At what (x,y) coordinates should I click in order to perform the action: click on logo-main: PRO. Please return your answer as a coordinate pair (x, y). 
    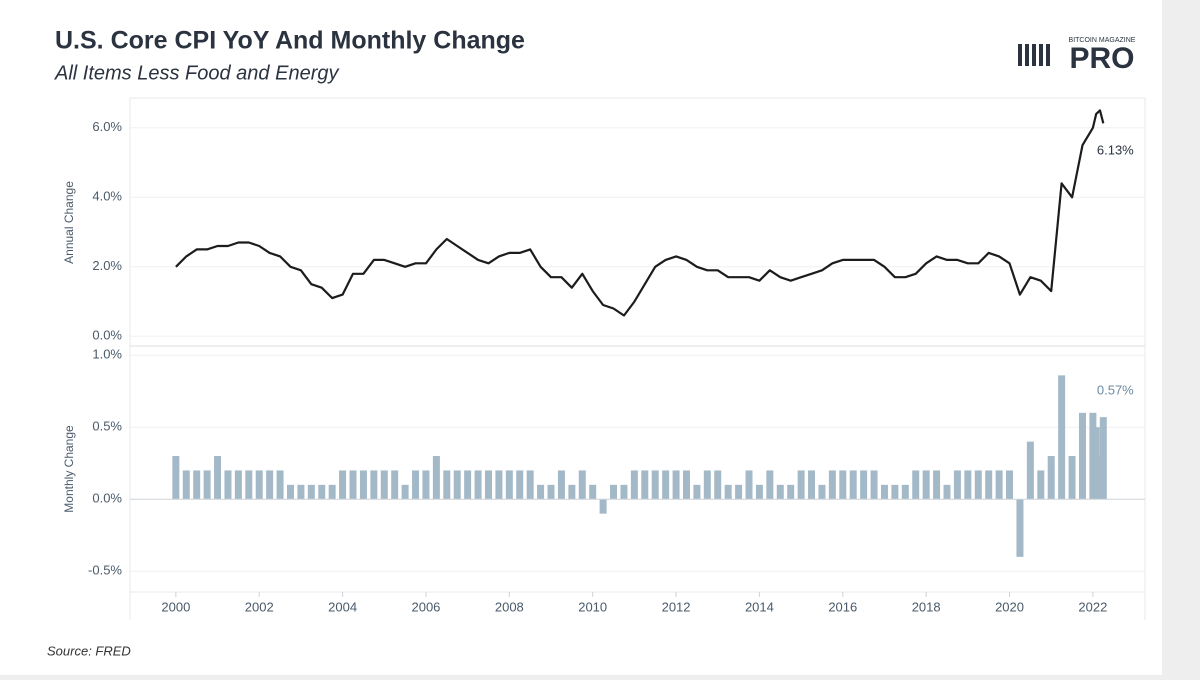
    Looking at the image, I should click on (1101, 58).